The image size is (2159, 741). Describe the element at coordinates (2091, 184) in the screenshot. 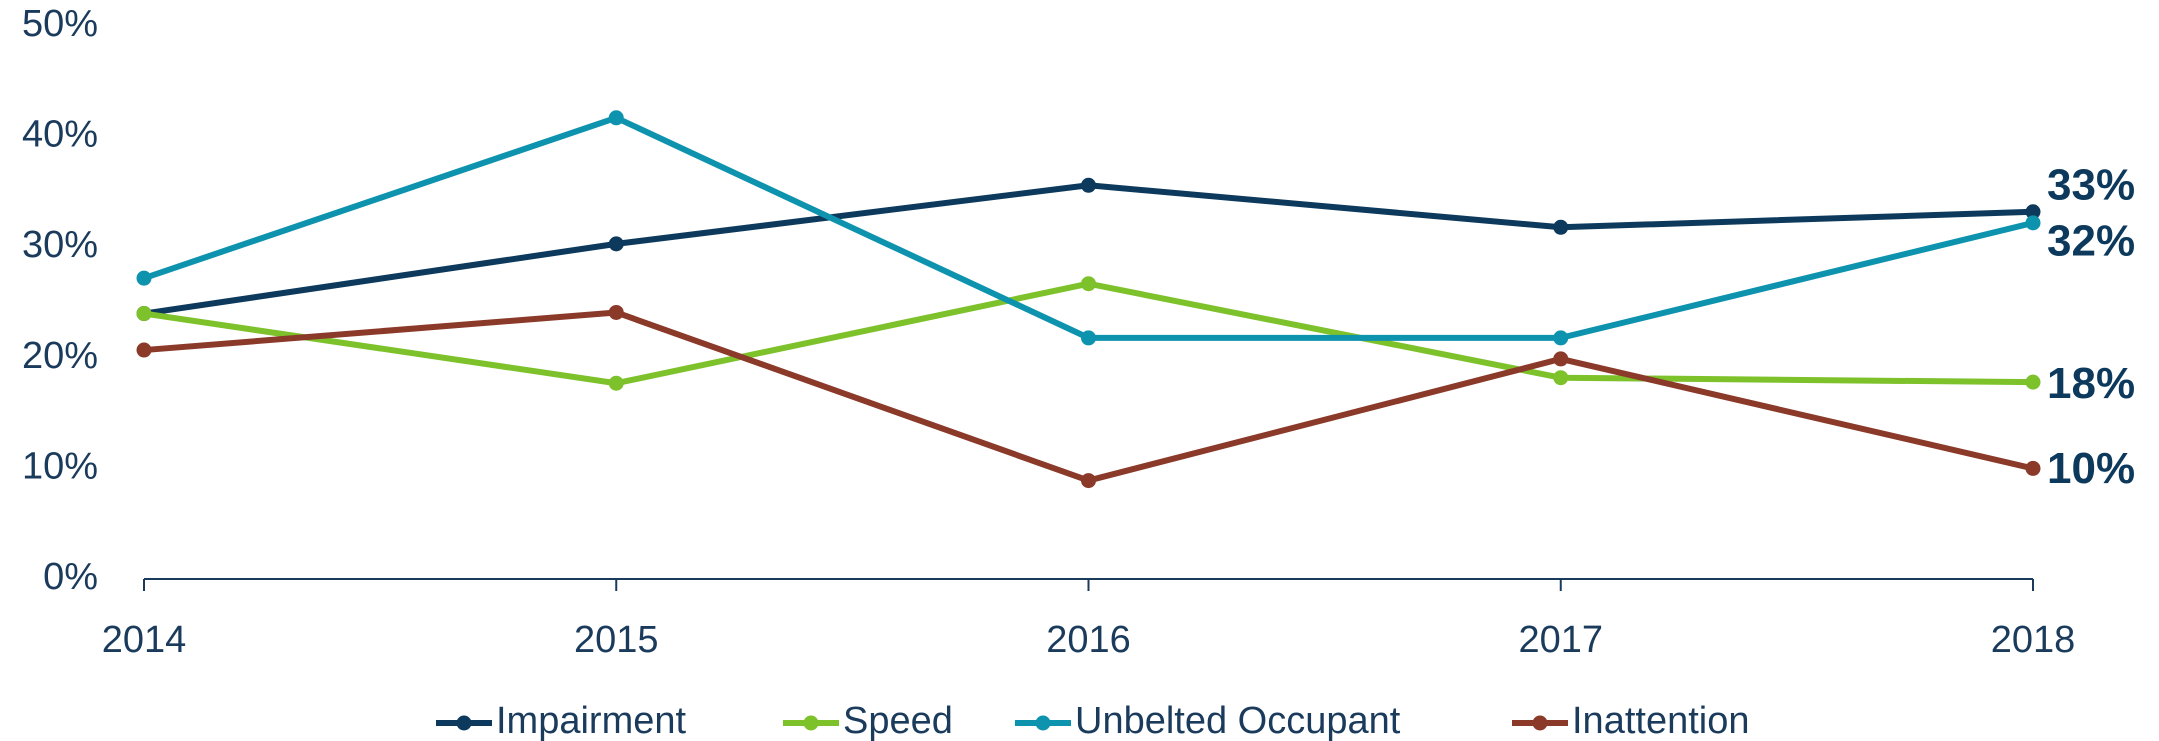

I see `value-label: 33%` at that location.